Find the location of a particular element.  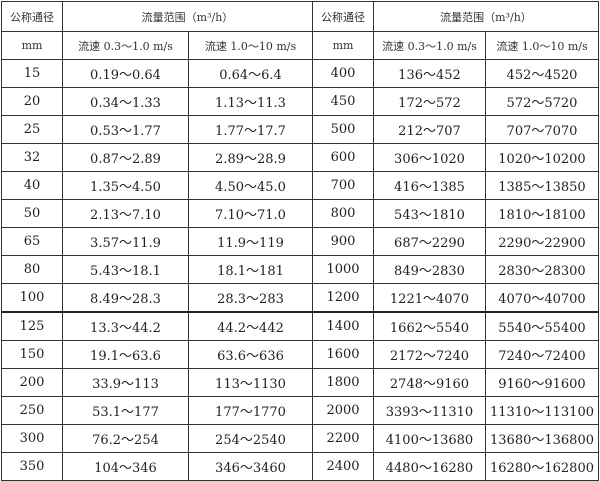

table-cell: 9160～91600 is located at coordinates (542, 382).